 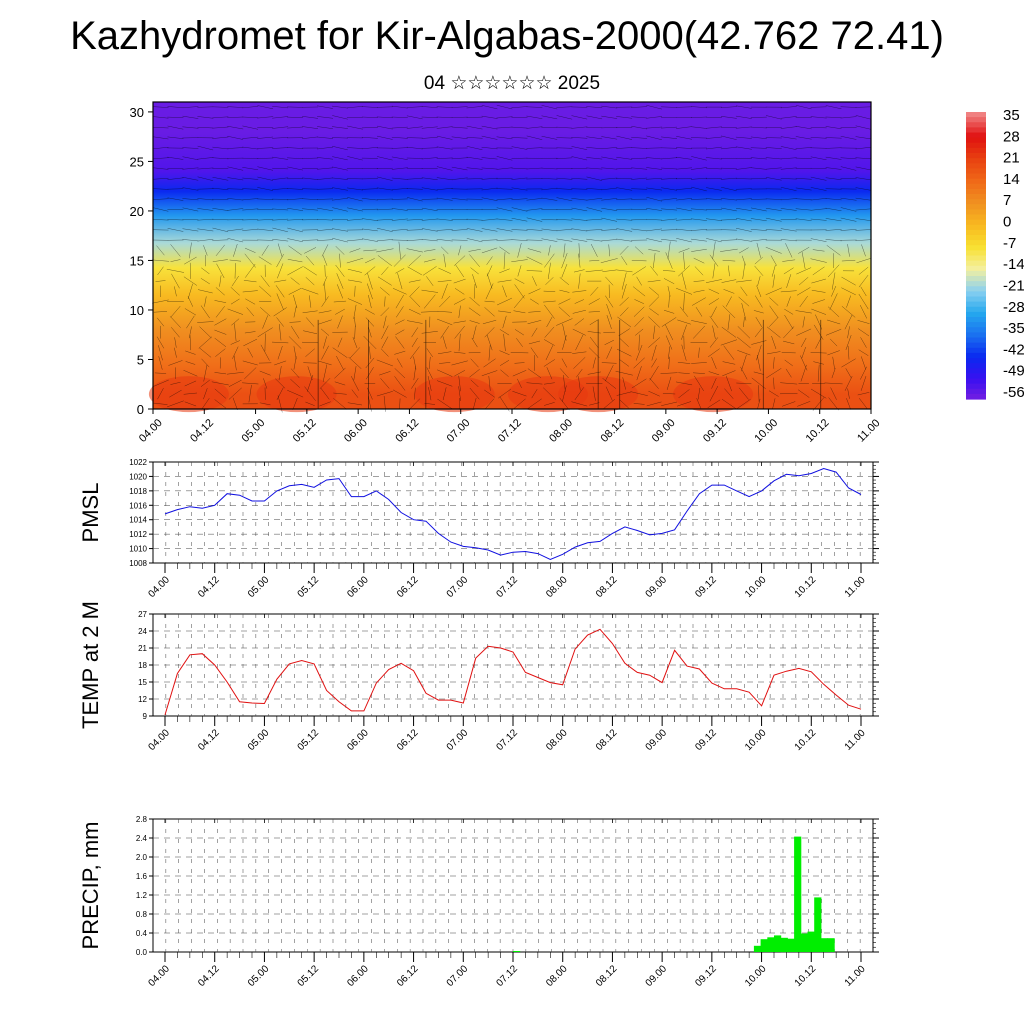 What do you see at coordinates (1011, 115) in the screenshot?
I see `colorbar-label: 35` at bounding box center [1011, 115].